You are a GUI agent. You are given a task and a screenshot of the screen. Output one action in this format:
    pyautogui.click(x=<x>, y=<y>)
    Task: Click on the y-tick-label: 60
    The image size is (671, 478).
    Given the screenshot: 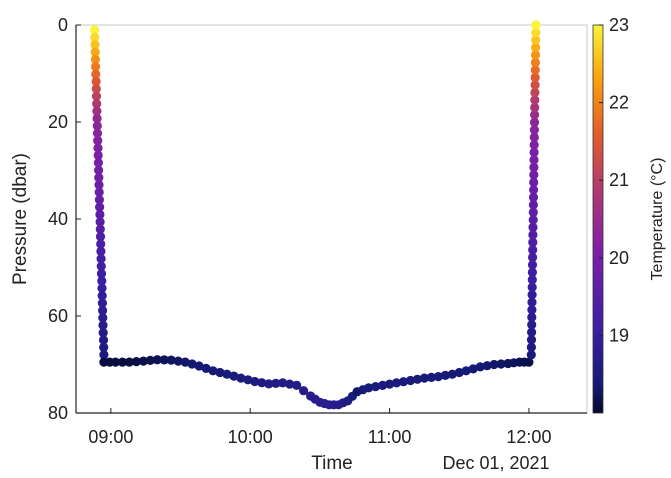 What is the action you would take?
    pyautogui.click(x=58, y=316)
    